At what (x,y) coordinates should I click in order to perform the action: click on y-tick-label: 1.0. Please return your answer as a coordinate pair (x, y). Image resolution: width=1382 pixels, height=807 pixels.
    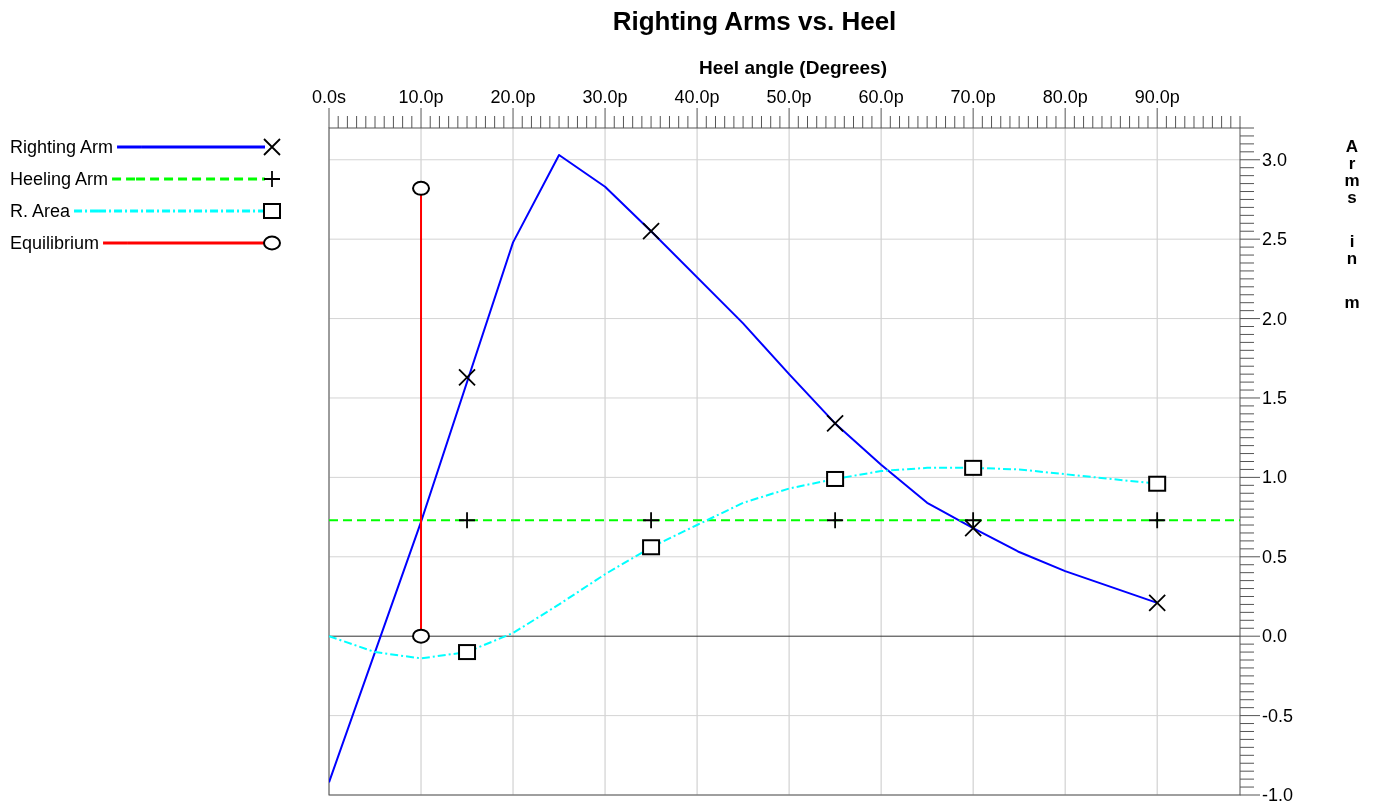
    Looking at the image, I should click on (1275, 477).